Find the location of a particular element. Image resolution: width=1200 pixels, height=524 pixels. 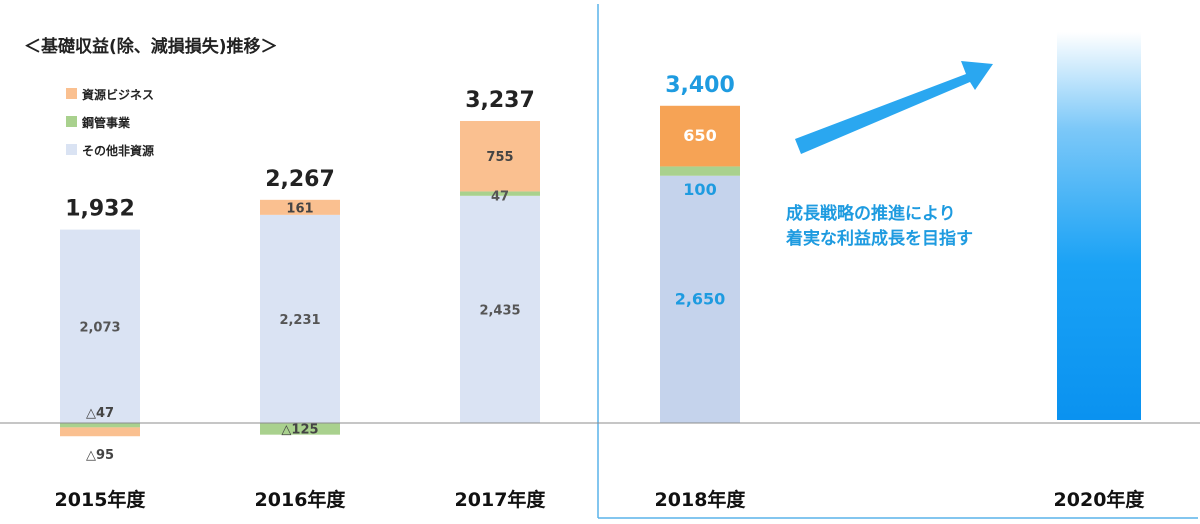

value-label-other: 2,435 is located at coordinates (499, 310).